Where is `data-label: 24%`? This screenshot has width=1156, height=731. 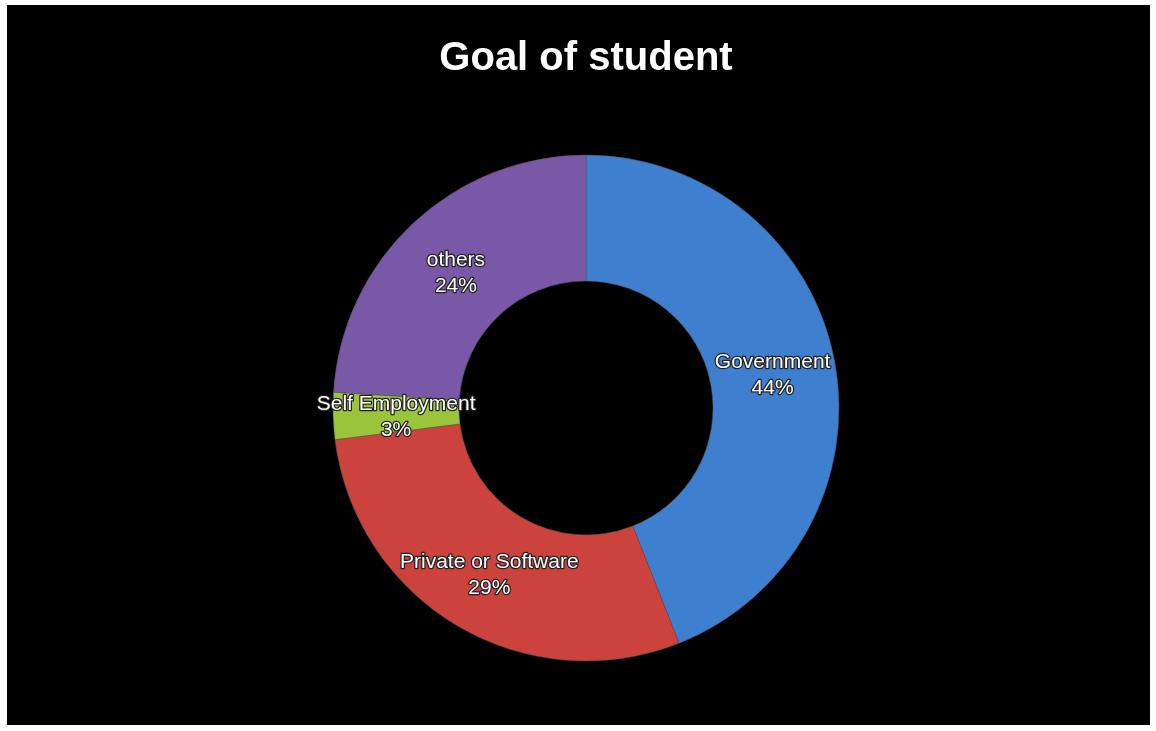
data-label: 24% is located at coordinates (455, 284).